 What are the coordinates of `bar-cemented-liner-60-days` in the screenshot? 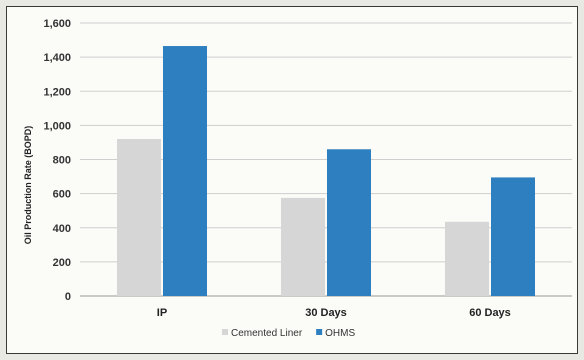 It's located at (467, 258).